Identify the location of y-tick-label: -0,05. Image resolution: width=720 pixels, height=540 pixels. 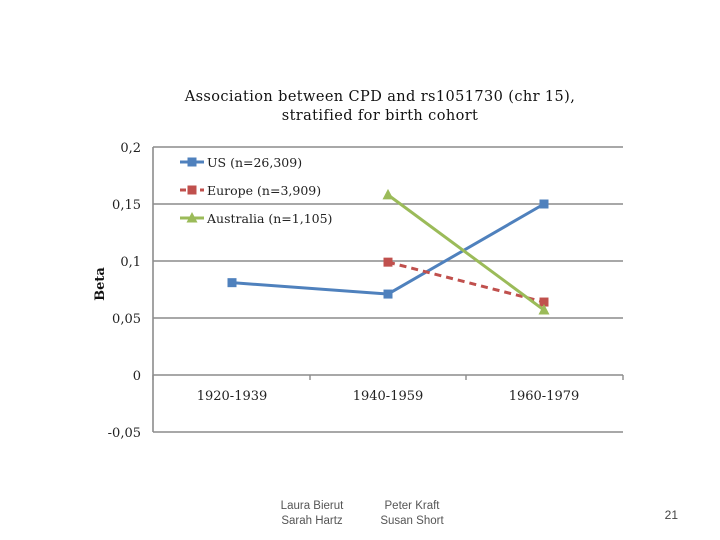
(124, 433).